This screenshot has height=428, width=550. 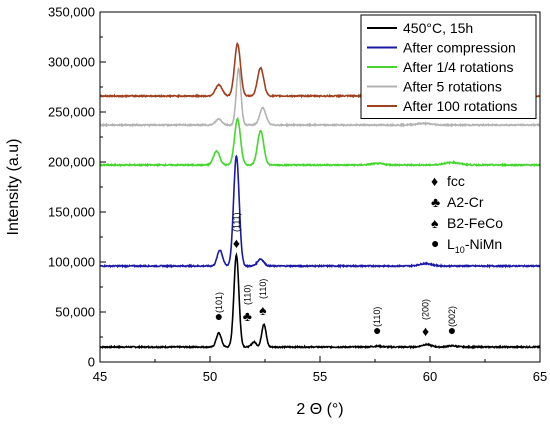 I want to click on legend-label: After 100 rotations, so click(x=460, y=106).